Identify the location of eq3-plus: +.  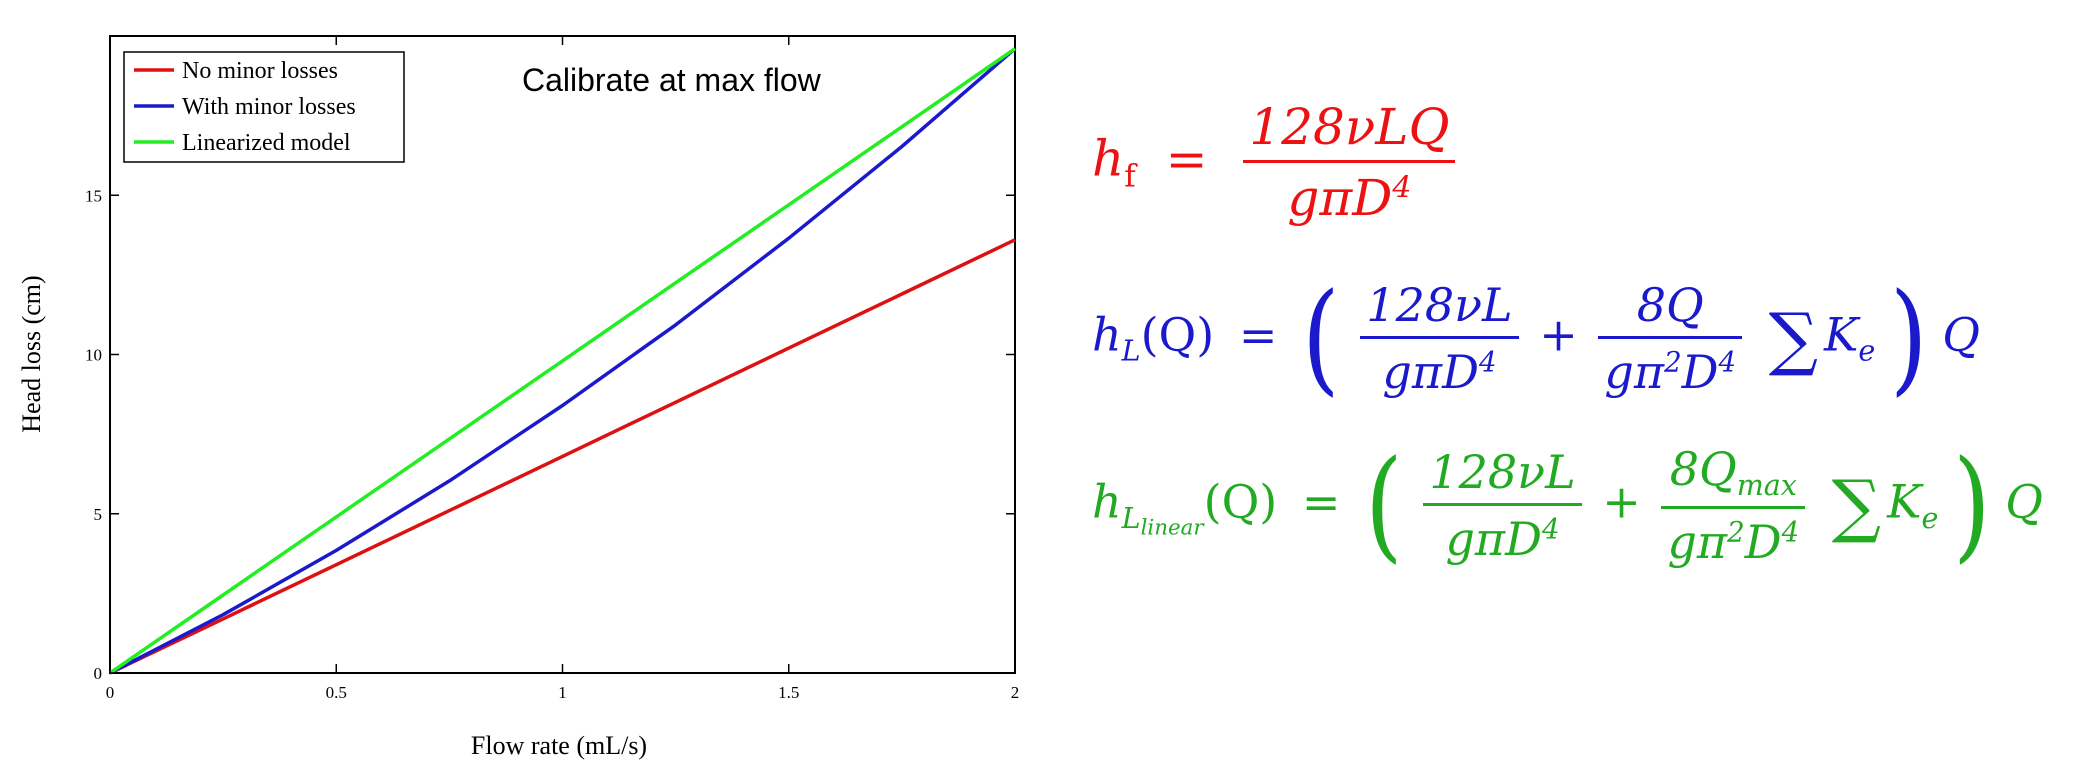
(1621, 501).